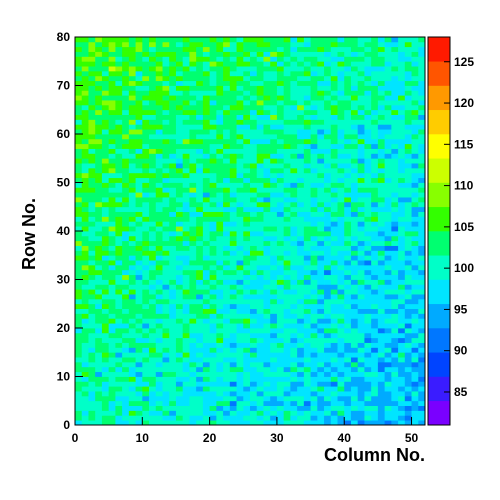  What do you see at coordinates (464, 186) in the screenshot?
I see `z-tick-label: 110` at bounding box center [464, 186].